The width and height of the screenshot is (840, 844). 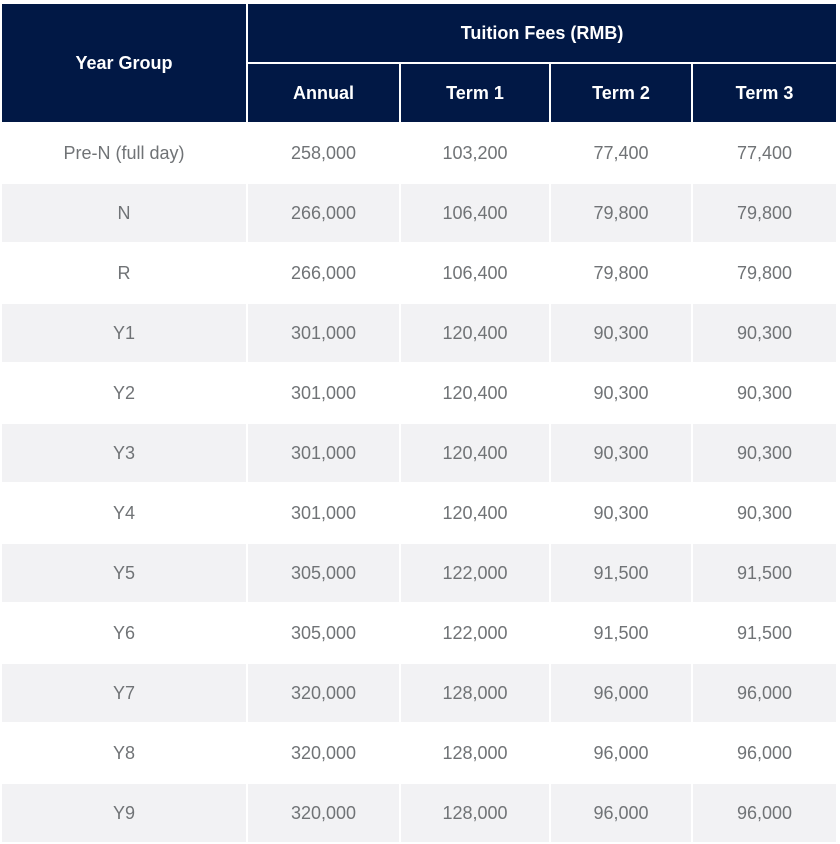 I want to click on term3-fee-cell: 77,400, so click(x=763, y=153).